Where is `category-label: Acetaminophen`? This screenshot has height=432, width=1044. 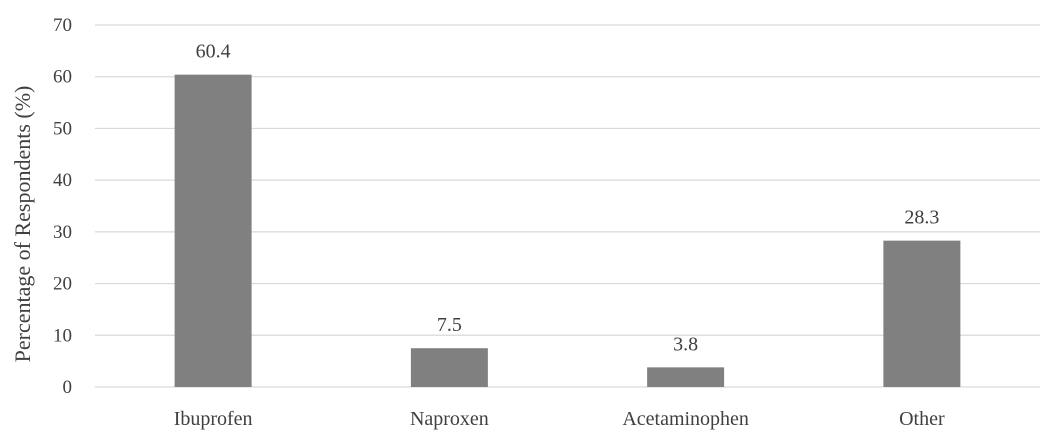 category-label: Acetaminophen is located at coordinates (685, 419).